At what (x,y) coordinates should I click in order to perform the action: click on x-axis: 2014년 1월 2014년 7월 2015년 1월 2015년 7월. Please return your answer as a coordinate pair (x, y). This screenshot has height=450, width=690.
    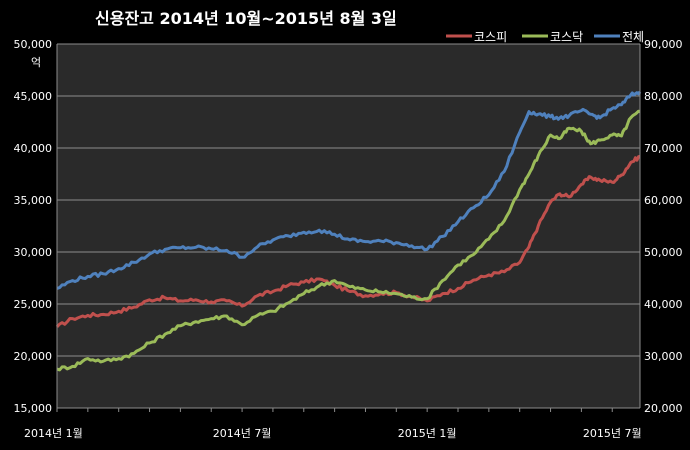
    Looking at the image, I should click on (333, 423).